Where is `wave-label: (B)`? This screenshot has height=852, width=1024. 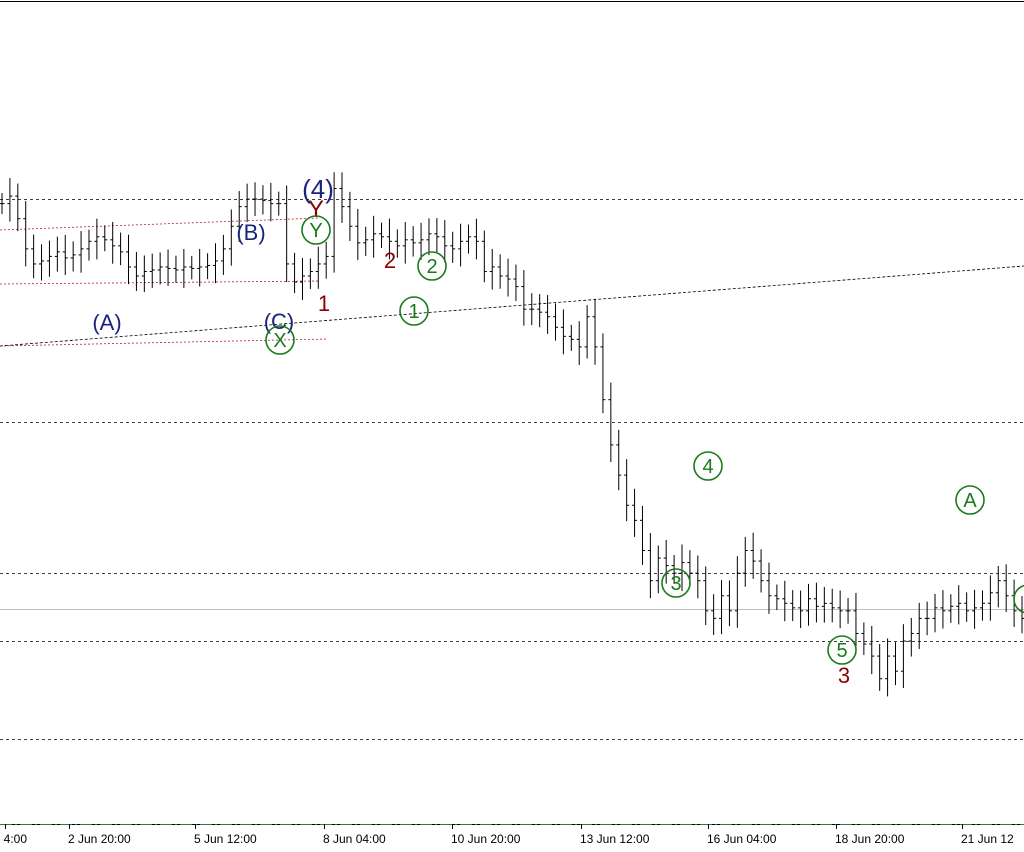 wave-label: (B) is located at coordinates (250, 232).